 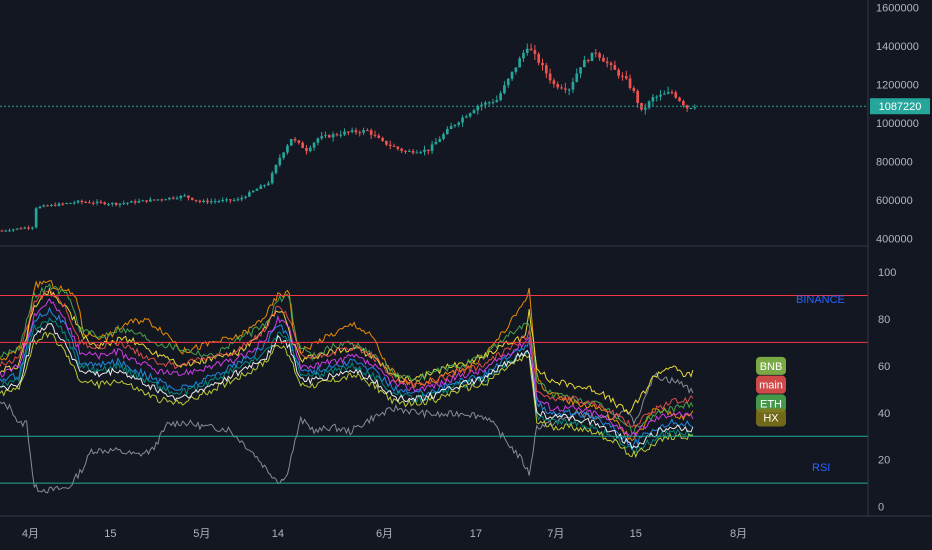 What do you see at coordinates (771, 367) in the screenshot?
I see `series-label-text: BNB` at bounding box center [771, 367].